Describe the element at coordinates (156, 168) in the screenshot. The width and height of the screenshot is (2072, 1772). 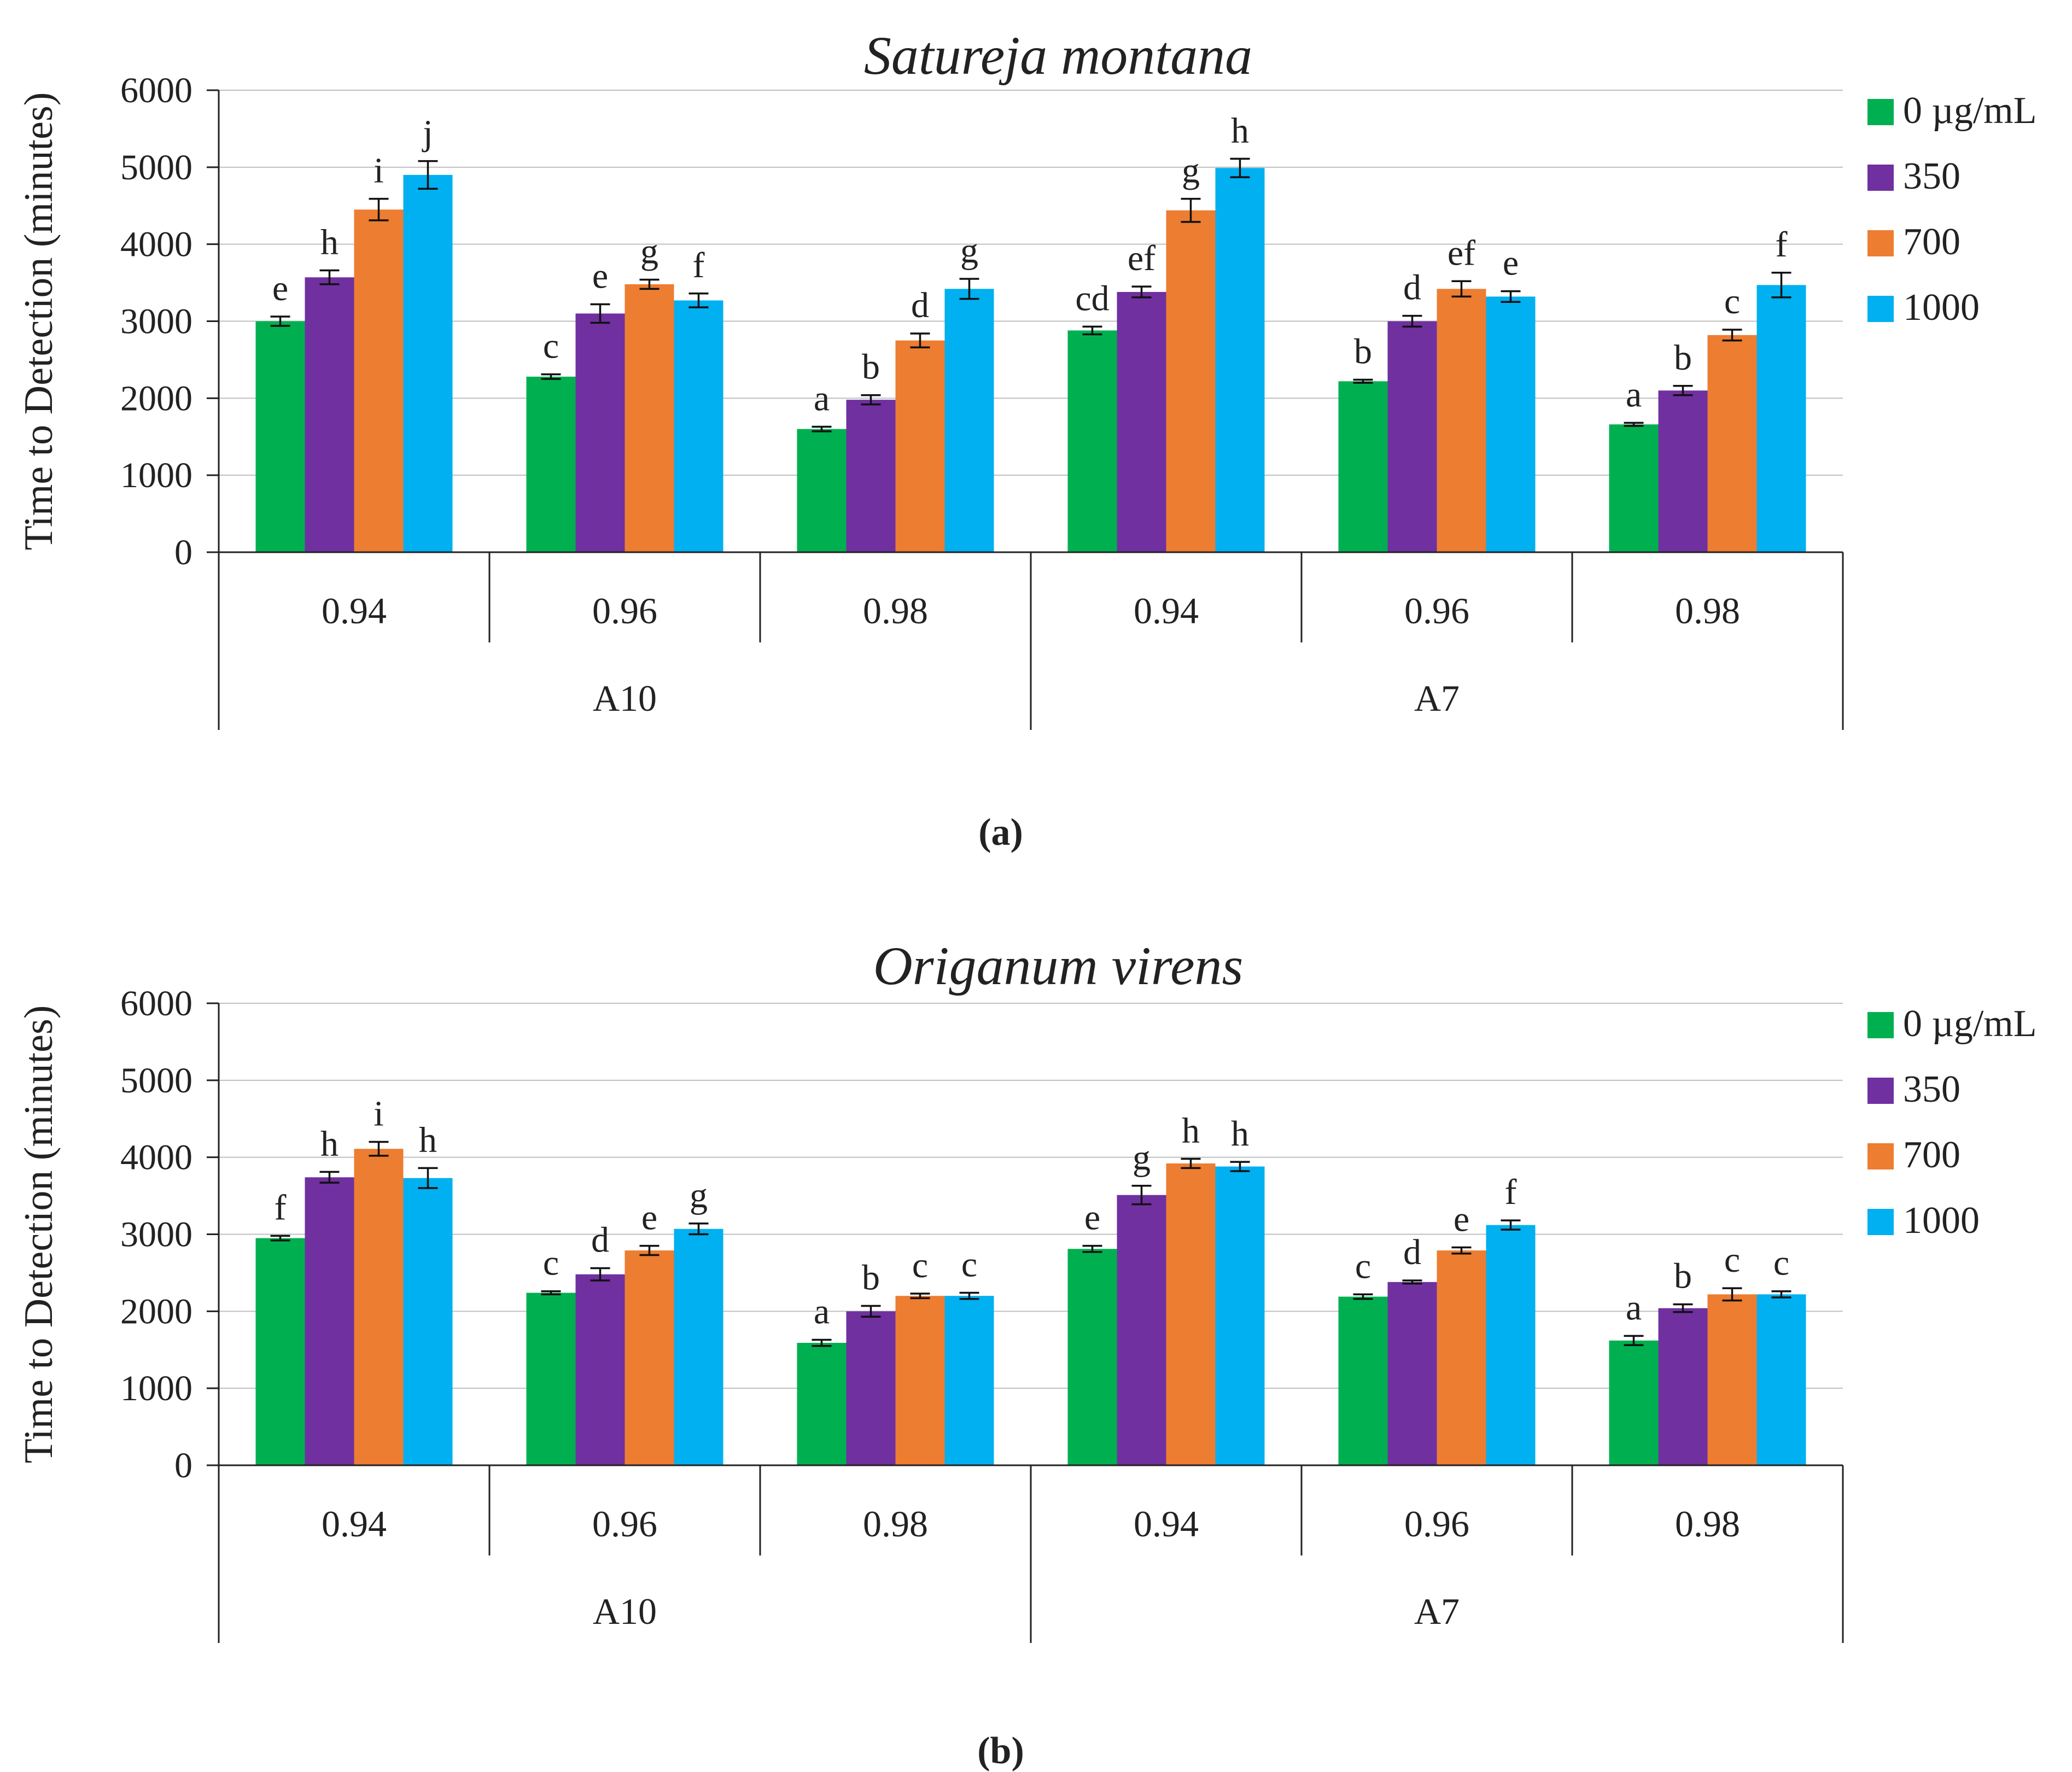
I see `y-tick-label: 5000` at that location.